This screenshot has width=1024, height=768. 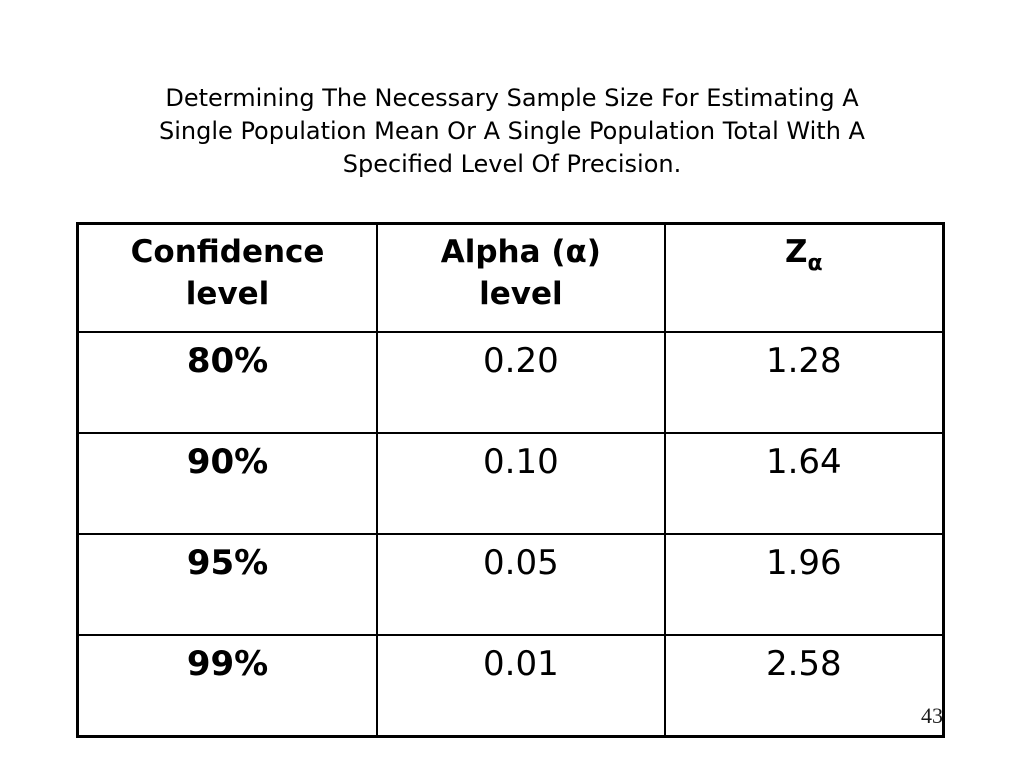 I want to click on z-subscript-alpha: α, so click(x=815, y=263).